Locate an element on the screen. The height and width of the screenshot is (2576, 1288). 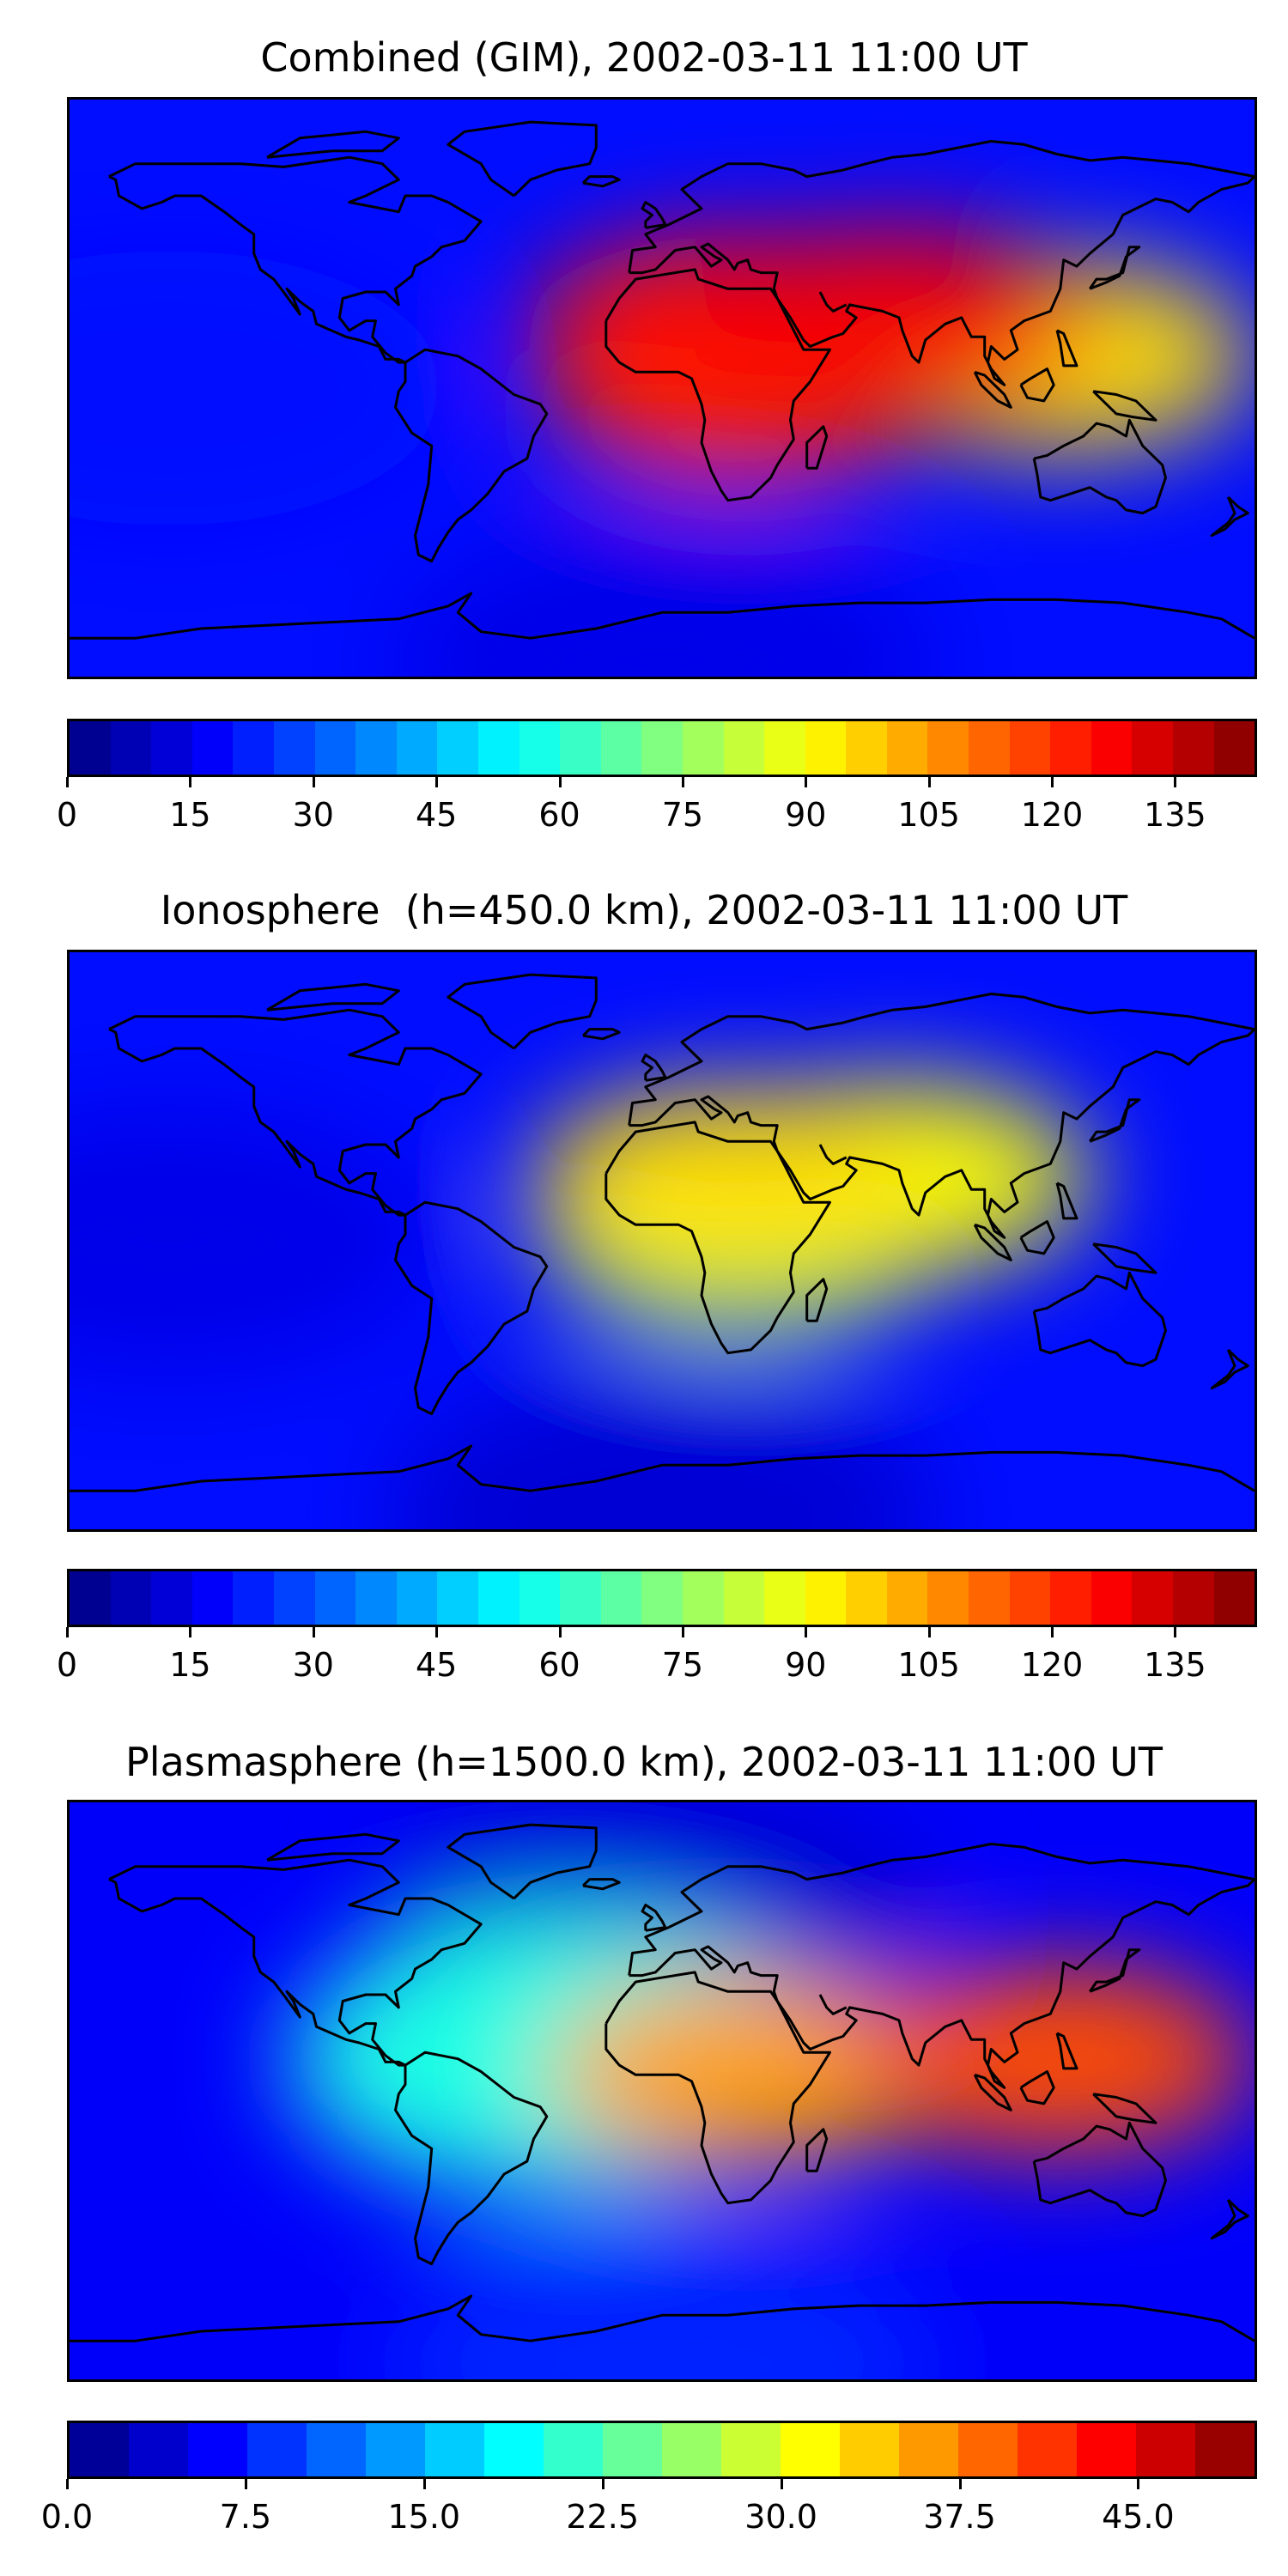
colorbar-tick-label: 15.0 is located at coordinates (424, 2517).